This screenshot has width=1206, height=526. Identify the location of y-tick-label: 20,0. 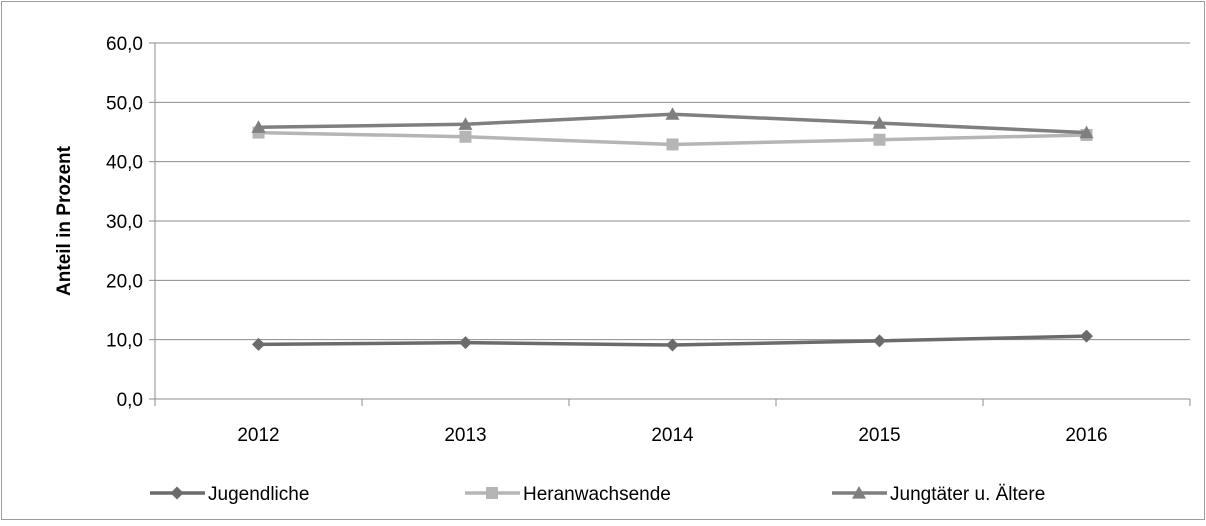
(124, 281).